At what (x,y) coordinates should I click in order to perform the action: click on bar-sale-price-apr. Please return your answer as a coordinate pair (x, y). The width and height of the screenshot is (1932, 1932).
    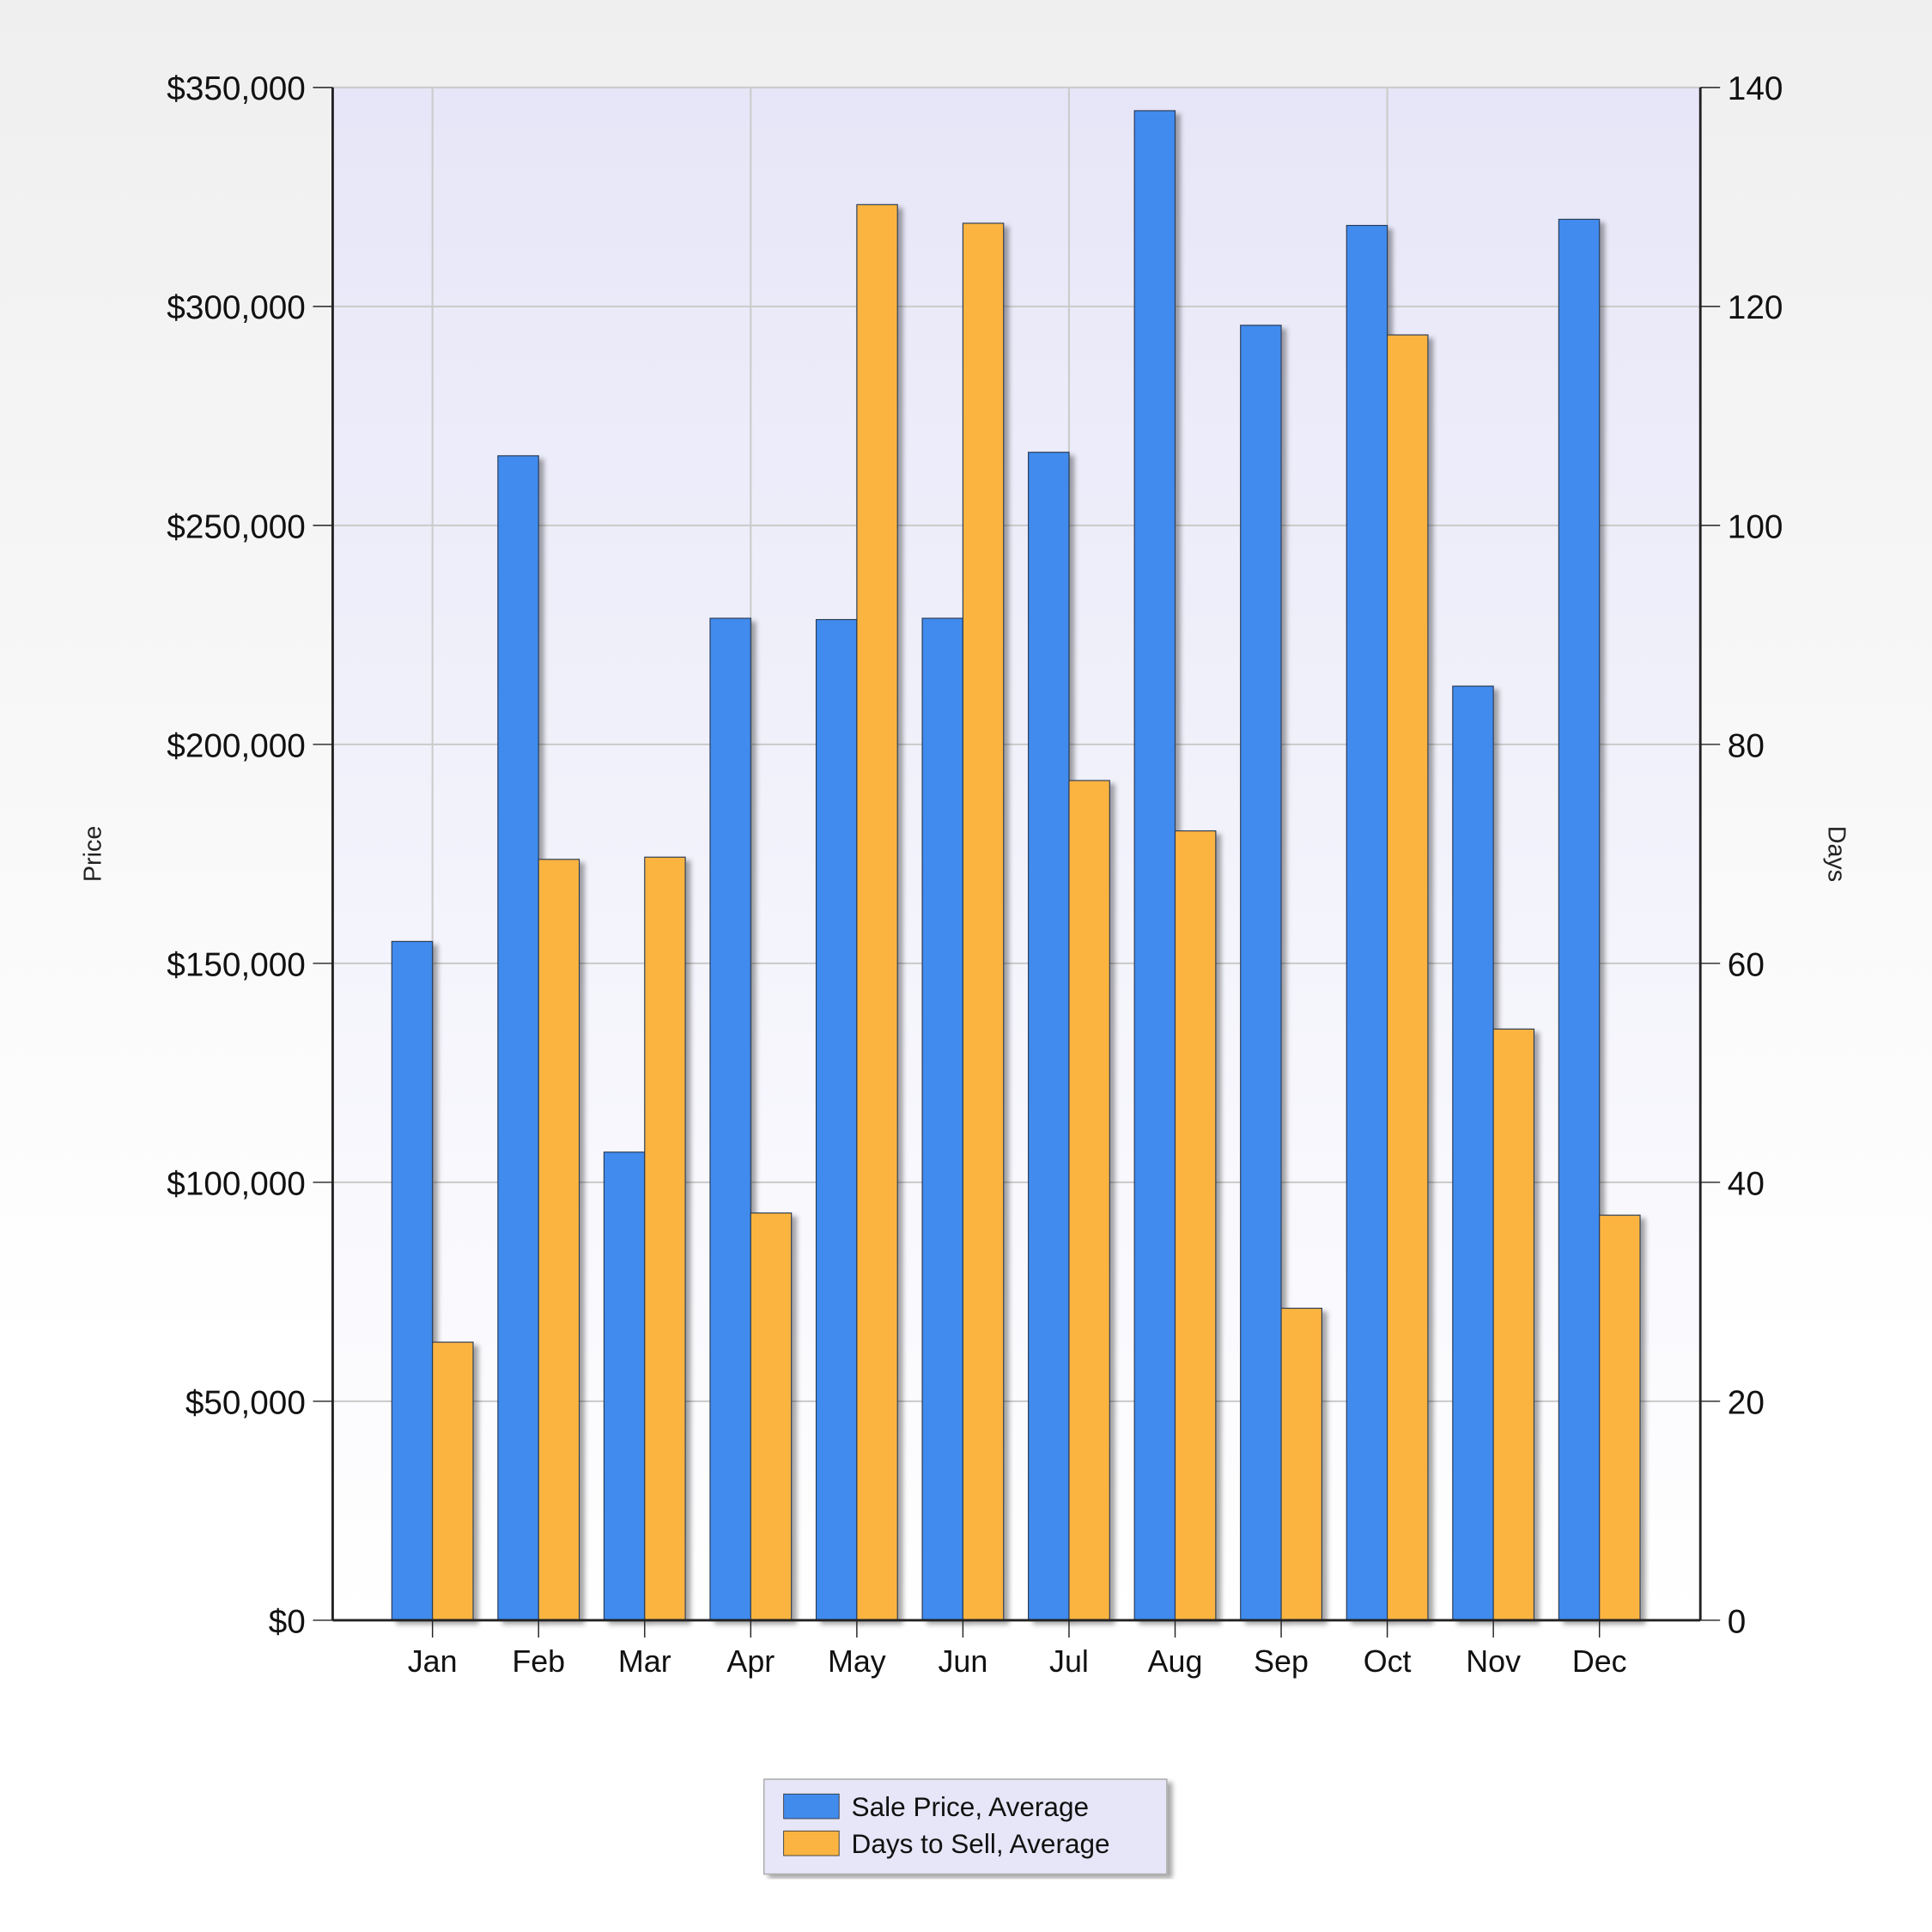
    Looking at the image, I should click on (730, 1119).